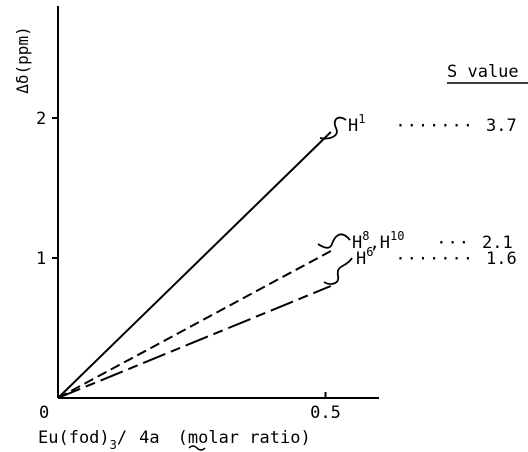 The height and width of the screenshot is (452, 528). Describe the element at coordinates (497, 243) in the screenshot. I see `s-value-h8-h10: 2.1` at that location.